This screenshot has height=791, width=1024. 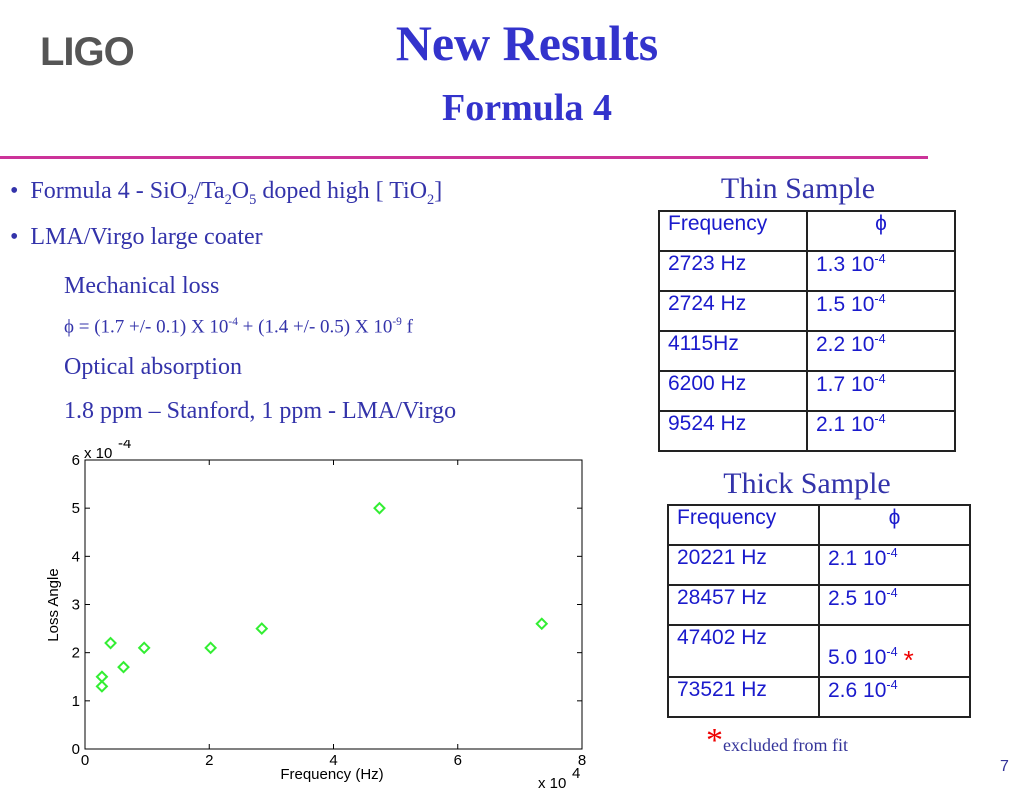 What do you see at coordinates (722, 637) in the screenshot?
I see `frequency: 47402 Hz` at bounding box center [722, 637].